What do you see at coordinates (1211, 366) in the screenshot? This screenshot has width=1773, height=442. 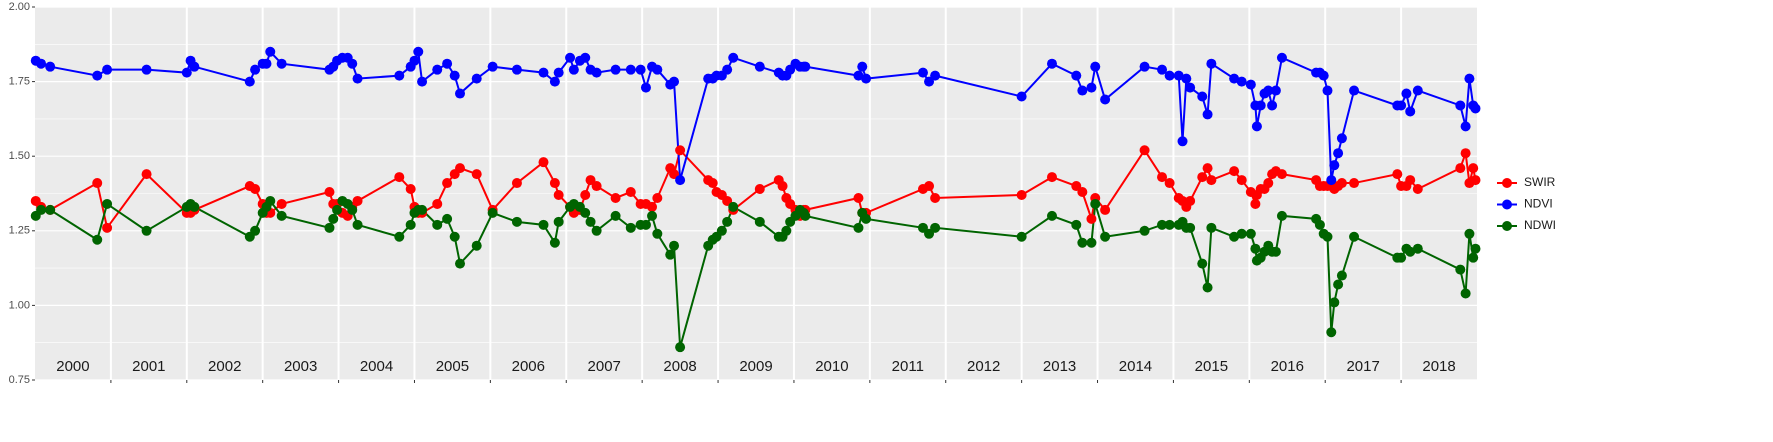 I see `year-label: 2015` at bounding box center [1211, 366].